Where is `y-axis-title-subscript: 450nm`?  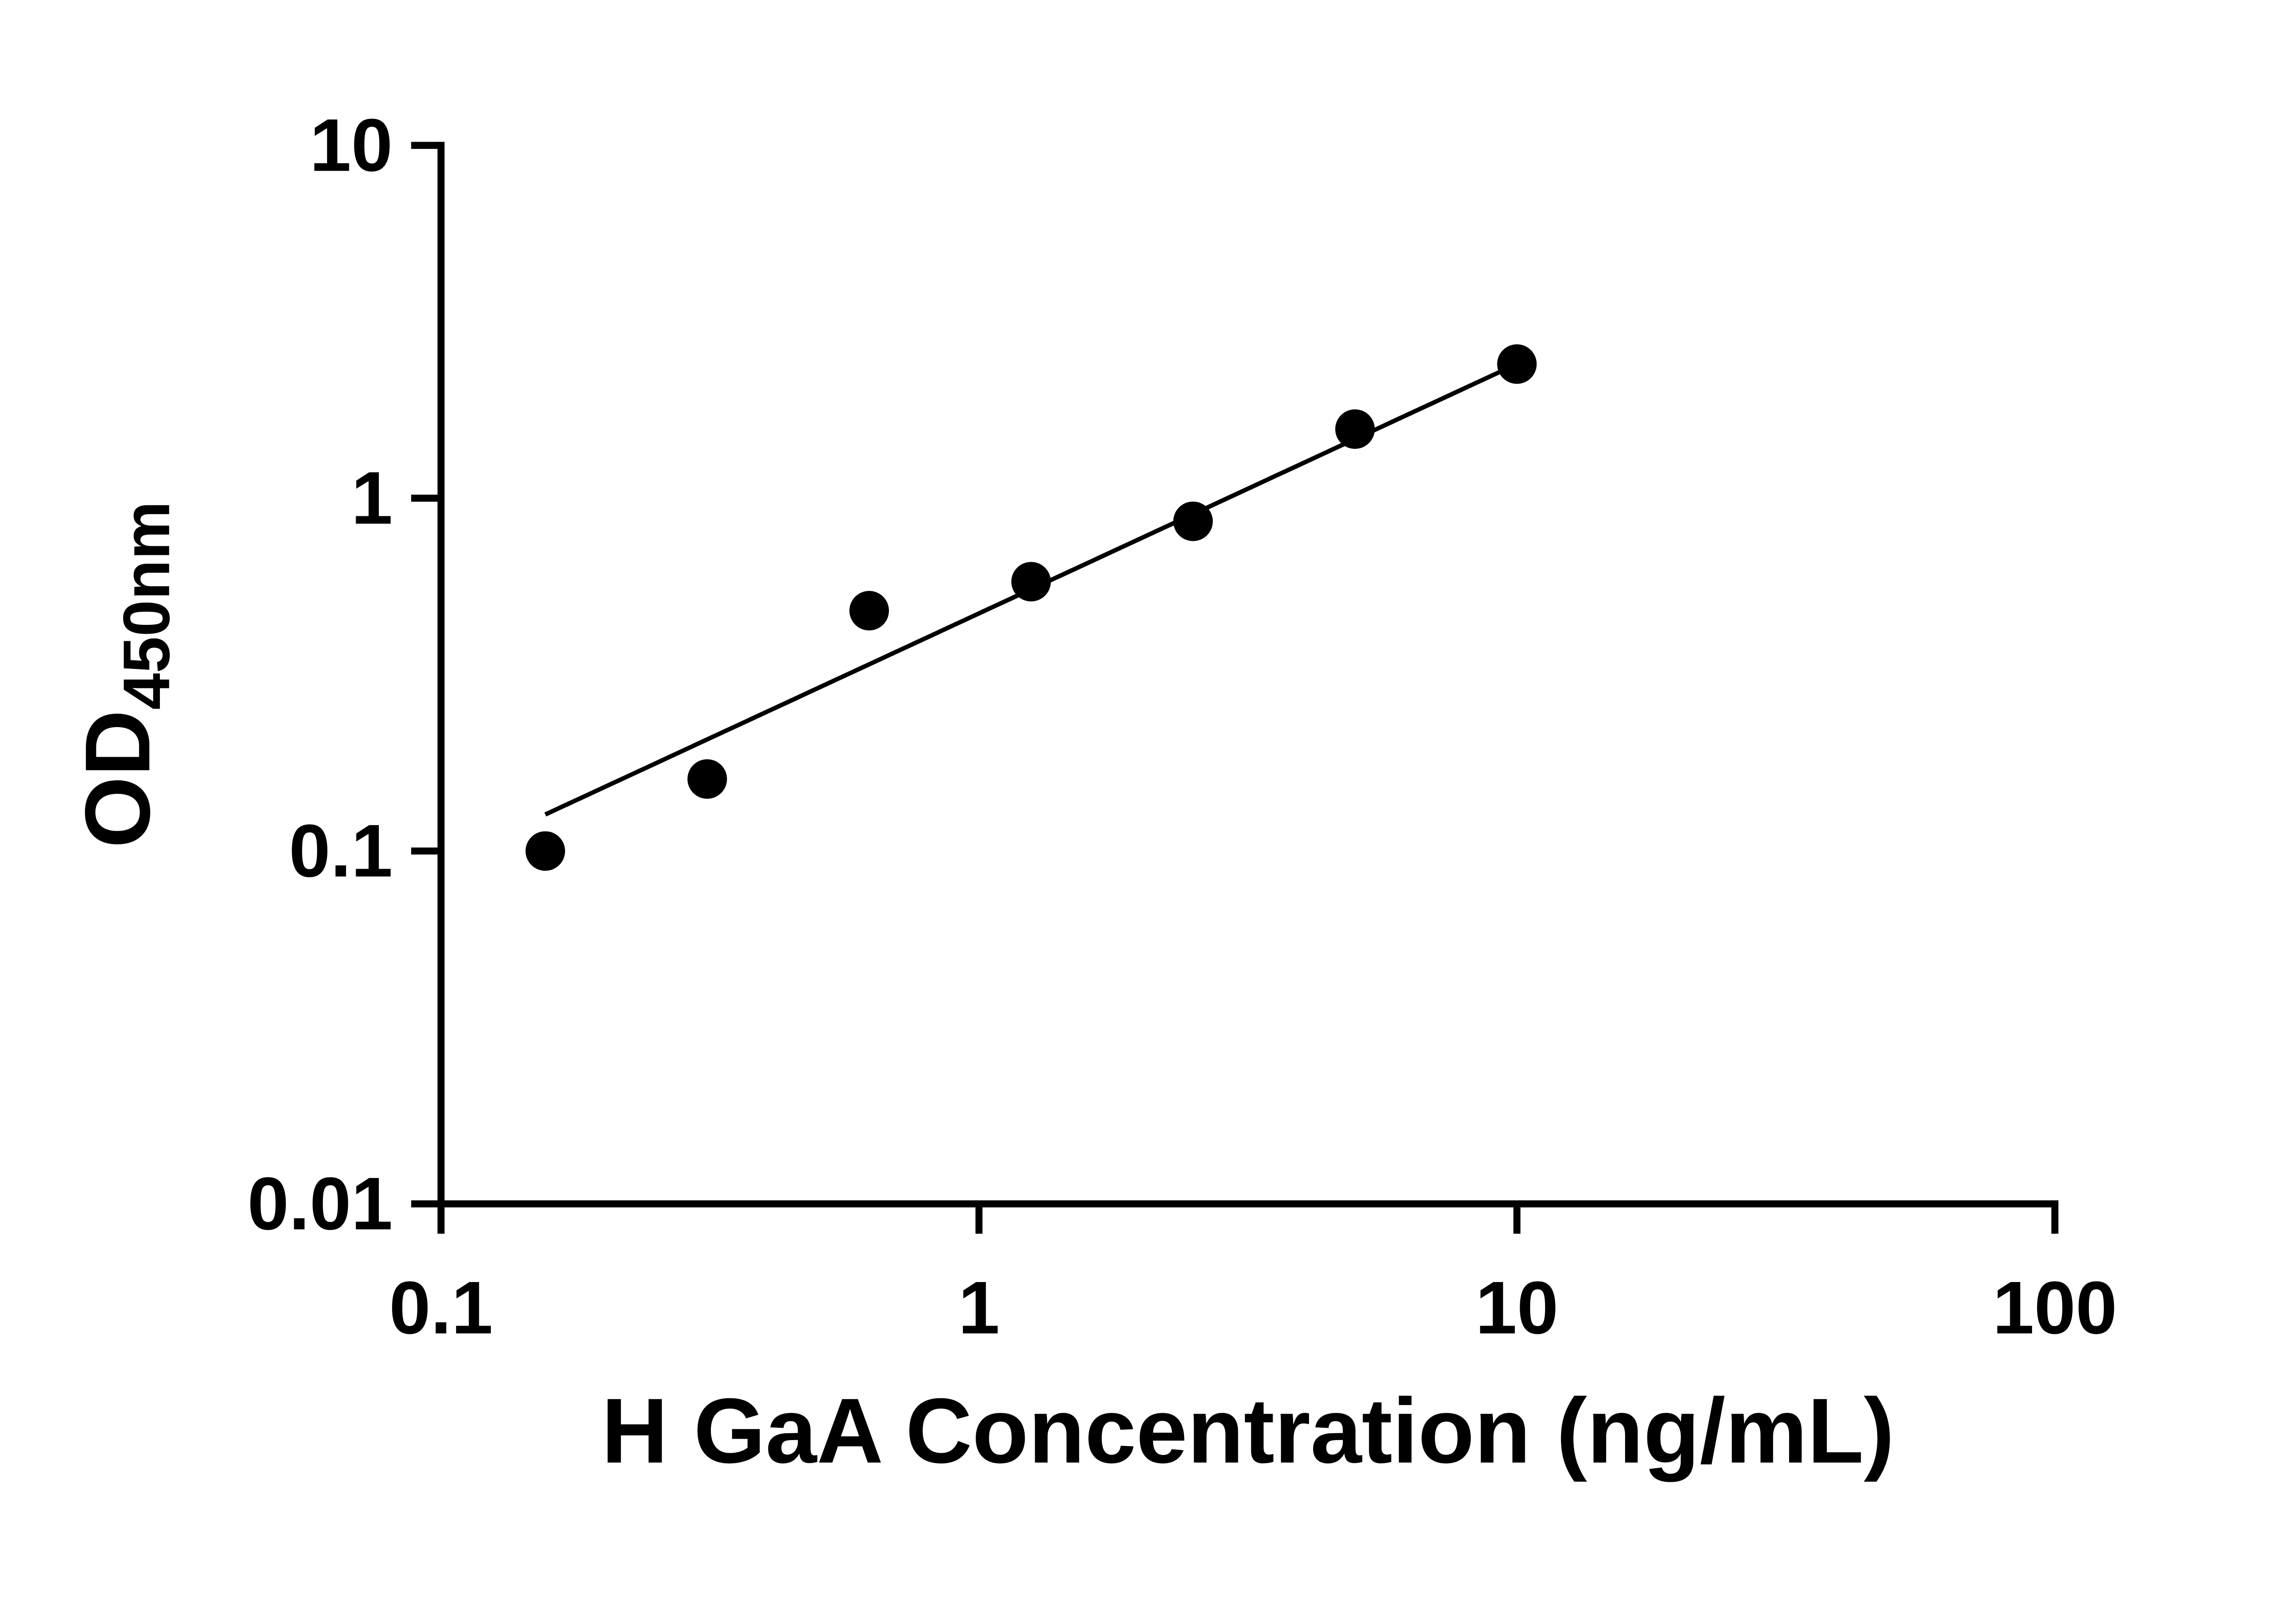
y-axis-title-subscript: 450nm is located at coordinates (146, 605).